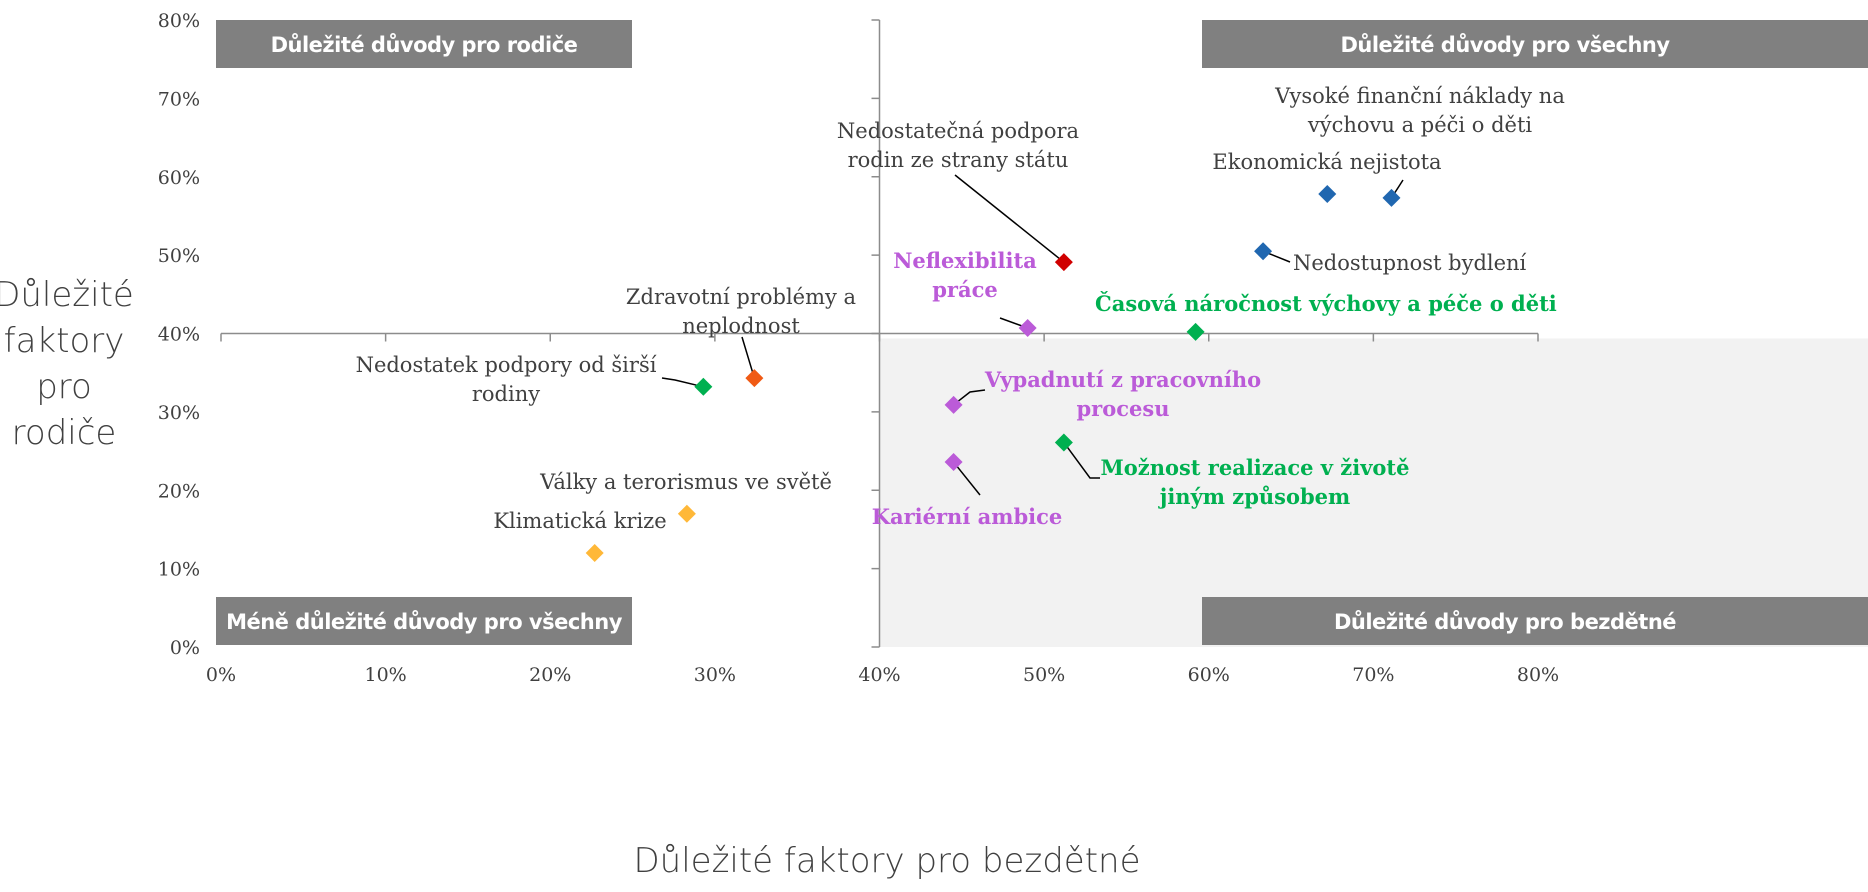 This screenshot has height=892, width=1868. I want to click on point-label: Ekonomická nejistota, so click(1326, 162).